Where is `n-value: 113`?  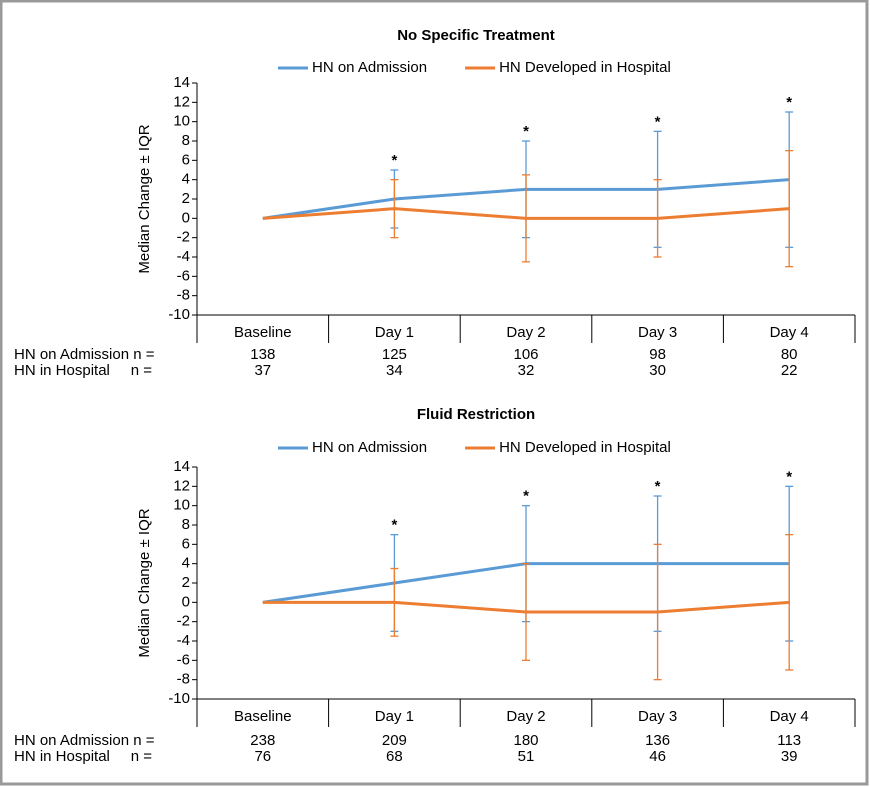
n-value: 113 is located at coordinates (789, 740).